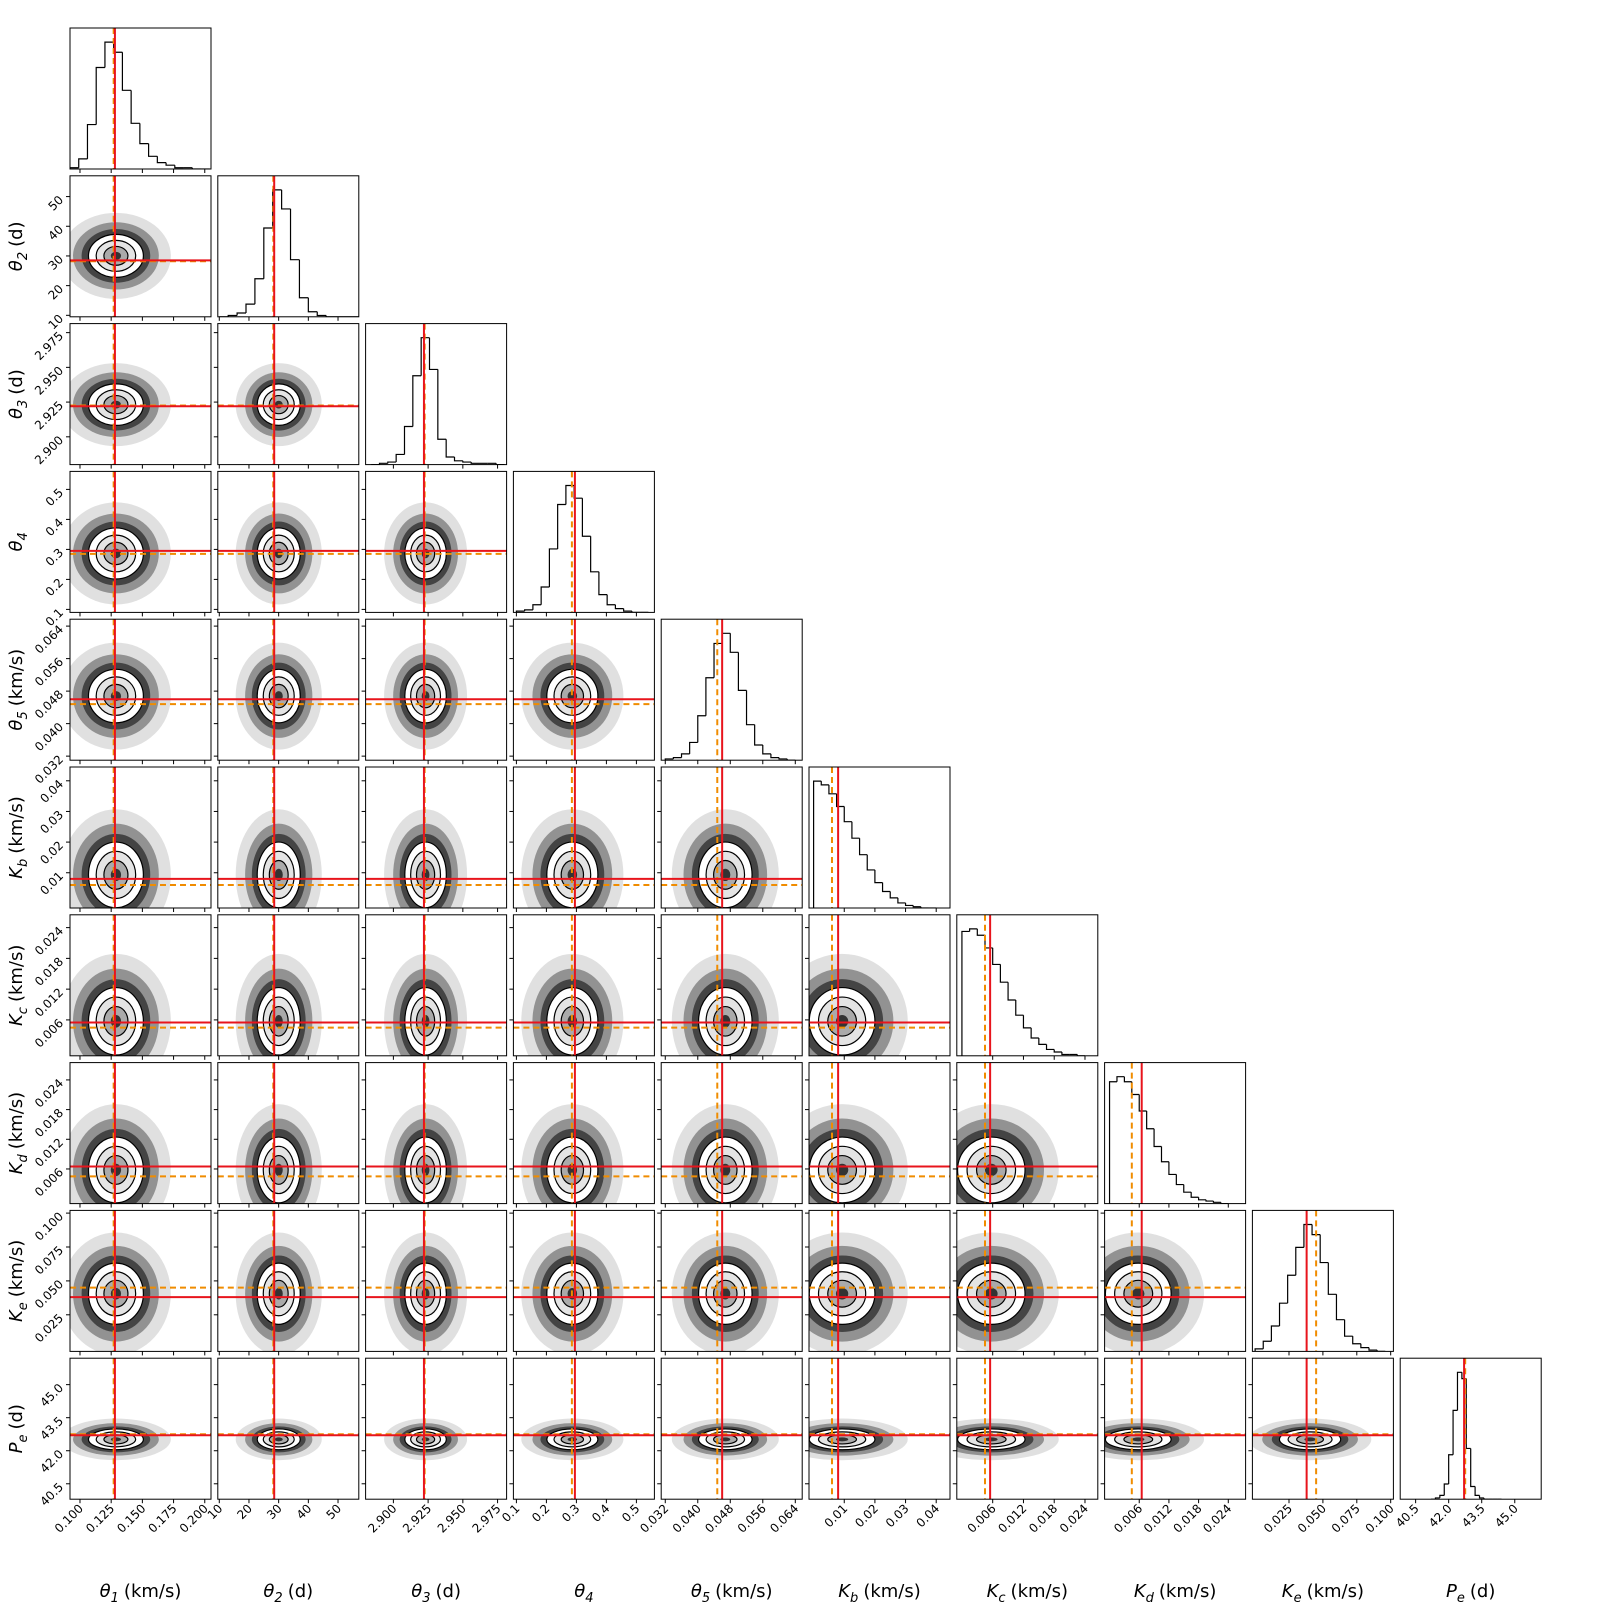  I want to click on x-tick-label: 0.018, so click(1188, 1518).